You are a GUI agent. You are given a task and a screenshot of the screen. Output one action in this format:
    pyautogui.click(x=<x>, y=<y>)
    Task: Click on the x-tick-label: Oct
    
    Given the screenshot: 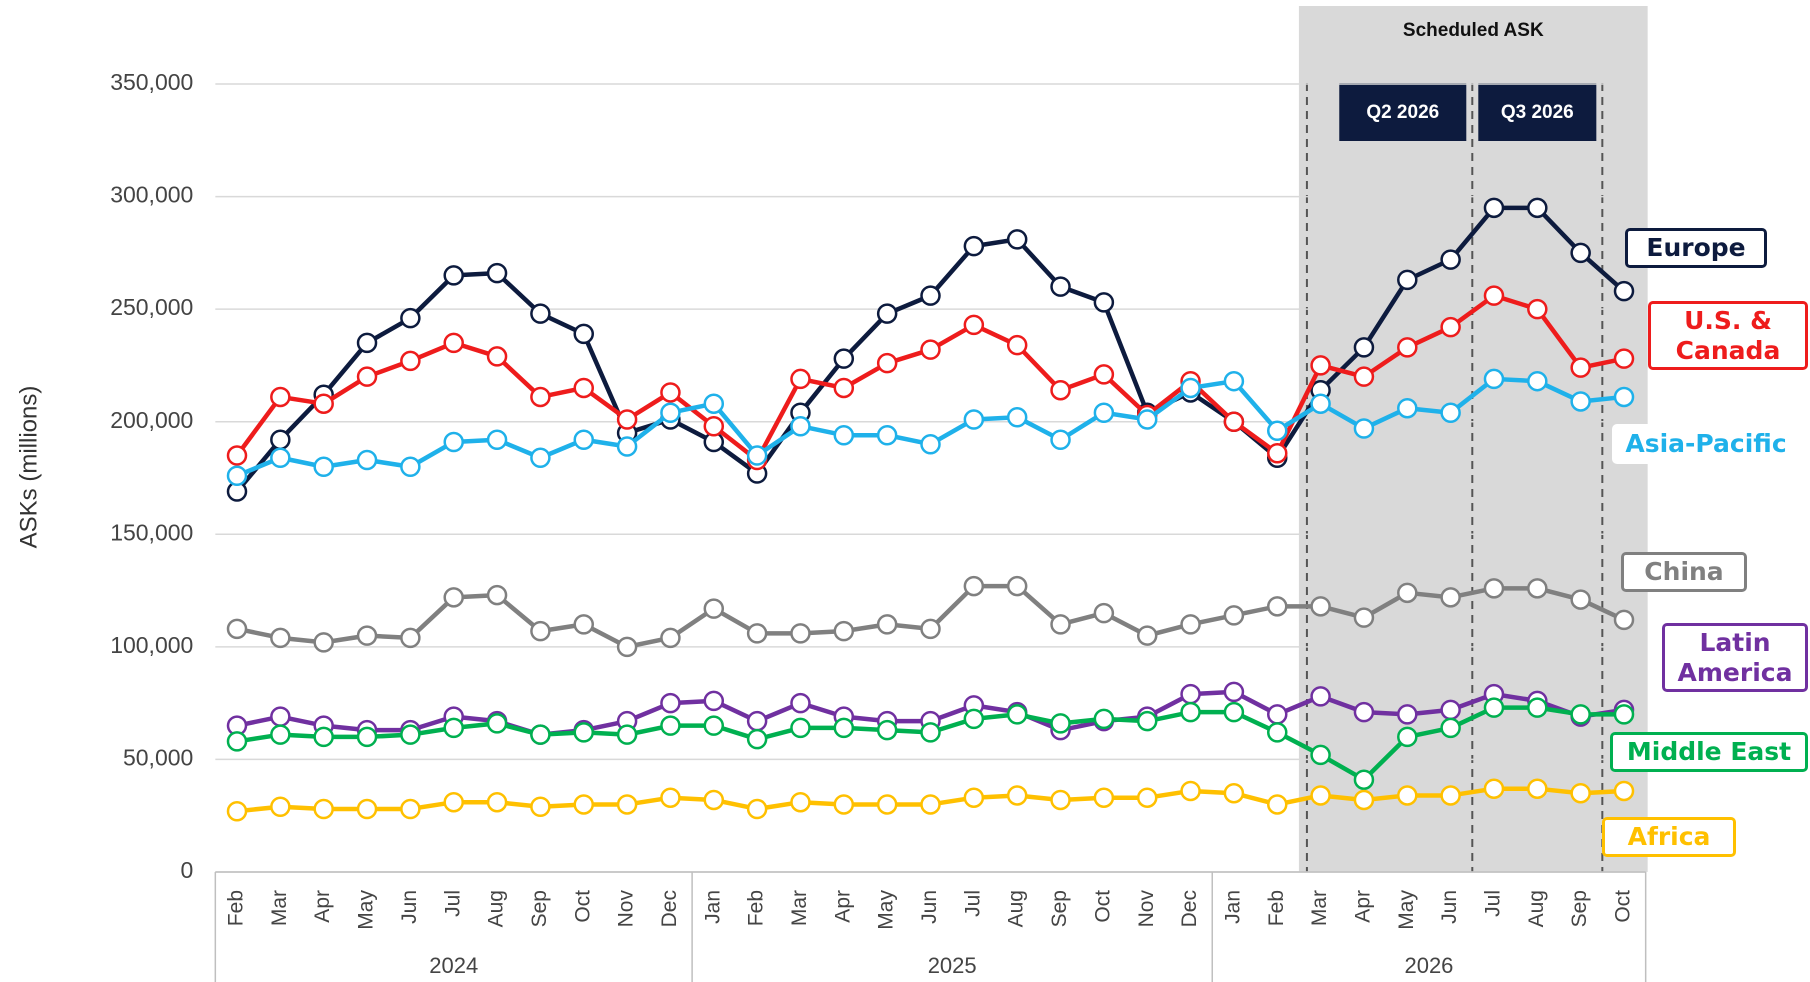 What is the action you would take?
    pyautogui.click(x=1623, y=906)
    